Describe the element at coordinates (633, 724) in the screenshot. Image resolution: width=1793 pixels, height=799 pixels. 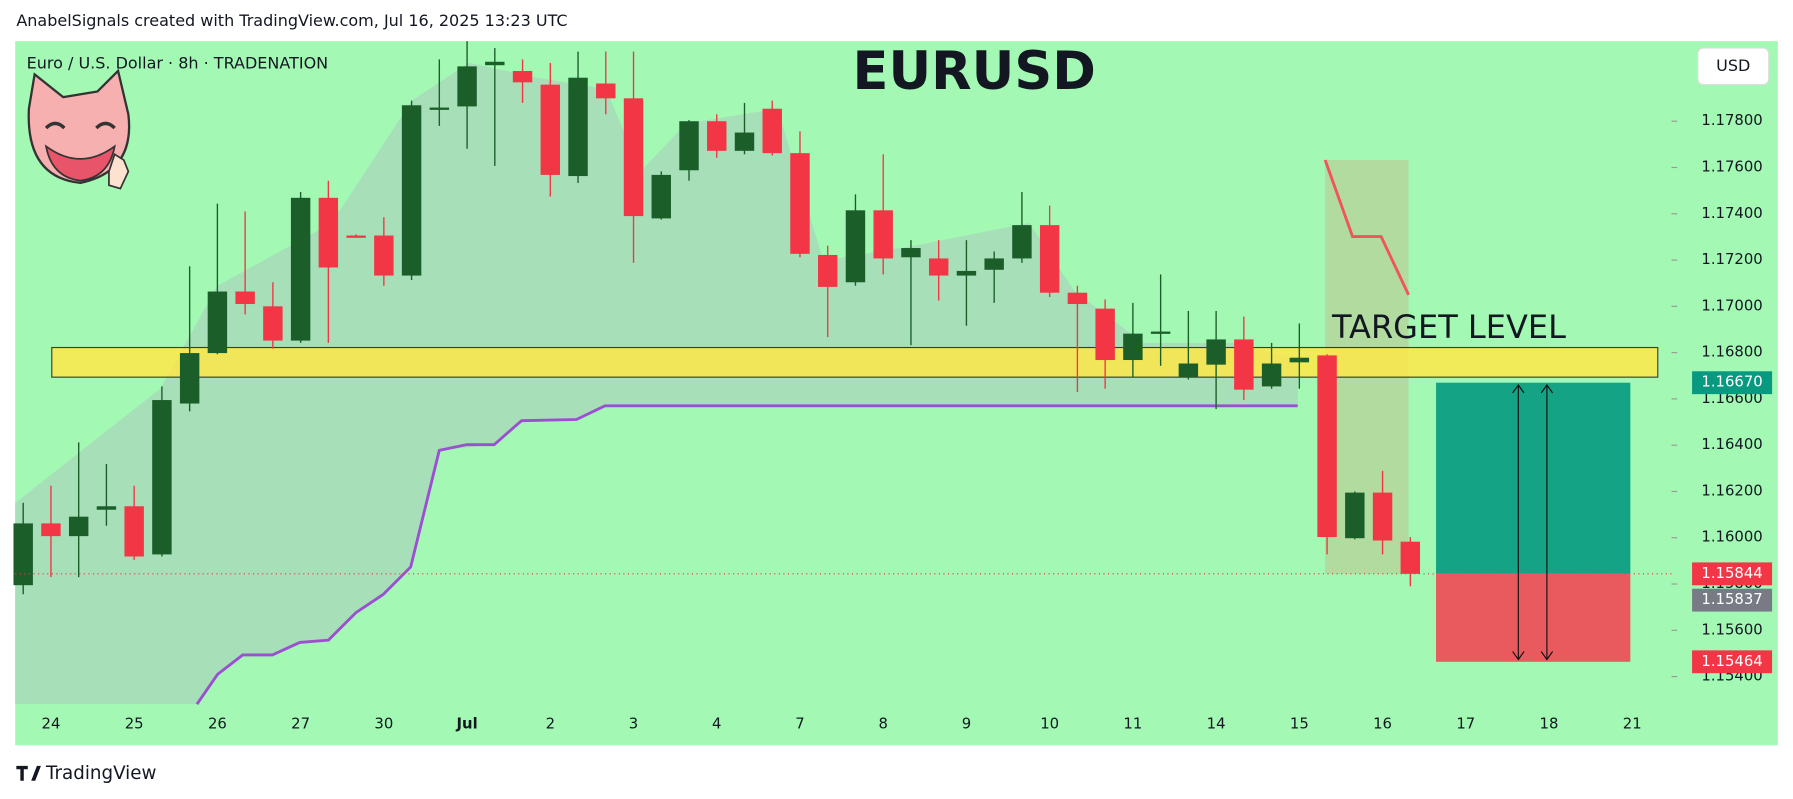
I see `x-tick-label: 3` at that location.